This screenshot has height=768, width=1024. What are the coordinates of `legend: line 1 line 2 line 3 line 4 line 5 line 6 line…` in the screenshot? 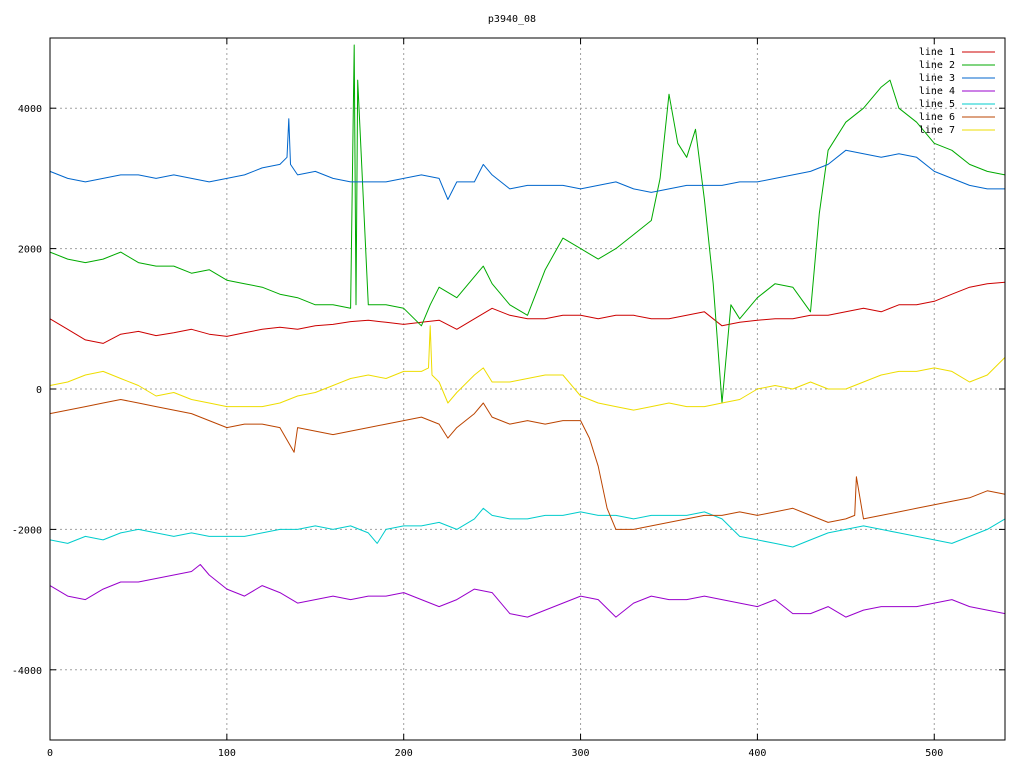 It's located at (957, 91).